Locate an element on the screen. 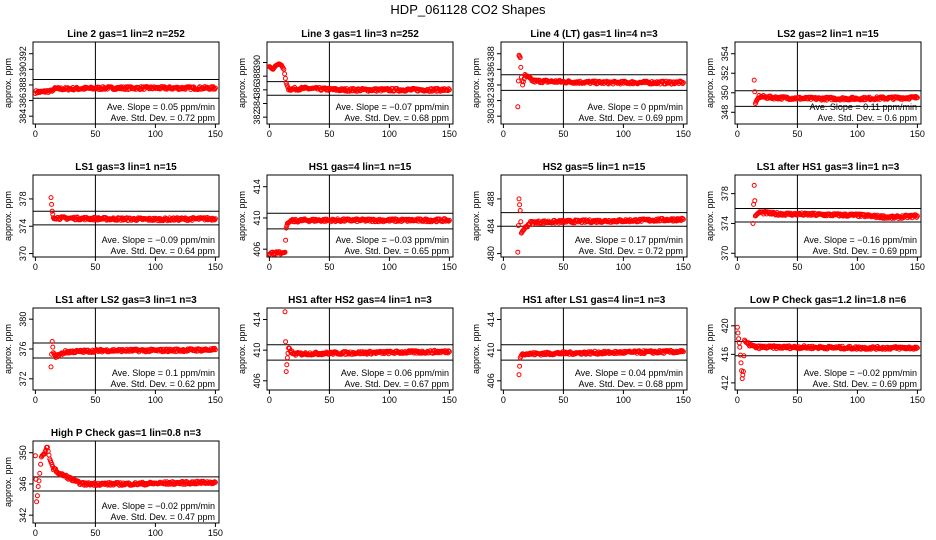 This screenshot has height=540, width=936. stddev-text: Ave. Std. Dev. = 0.72 ppm is located at coordinates (631, 251).